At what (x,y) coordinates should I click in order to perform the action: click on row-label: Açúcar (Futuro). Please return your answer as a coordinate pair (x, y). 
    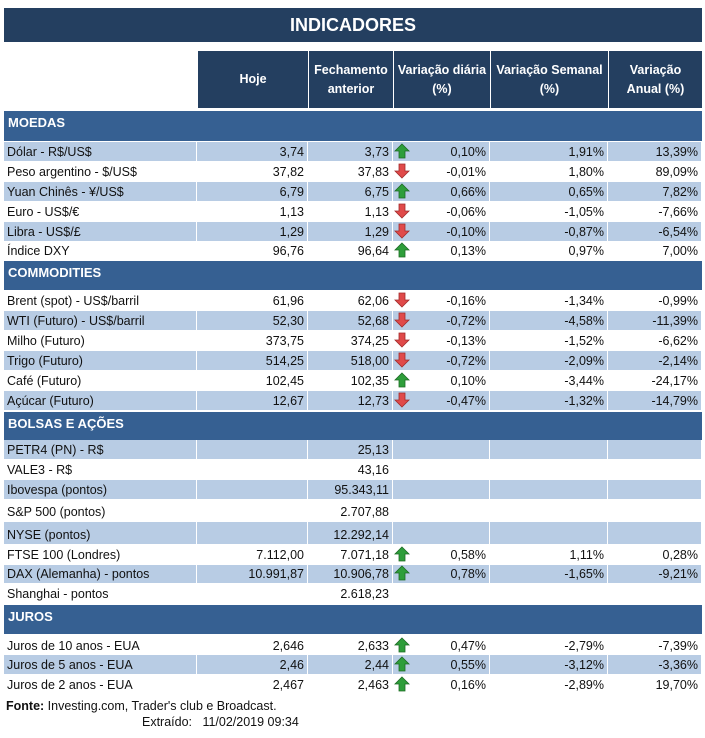
    Looking at the image, I should click on (100, 400).